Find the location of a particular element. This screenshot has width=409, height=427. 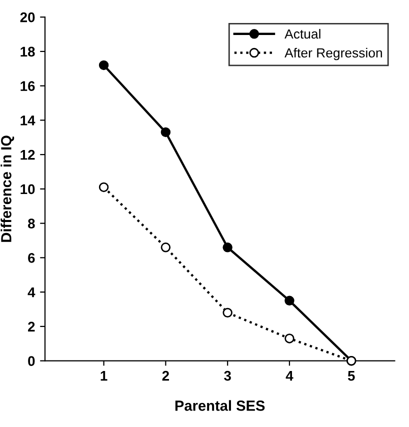

x-tick-label: 1 is located at coordinates (104, 376).